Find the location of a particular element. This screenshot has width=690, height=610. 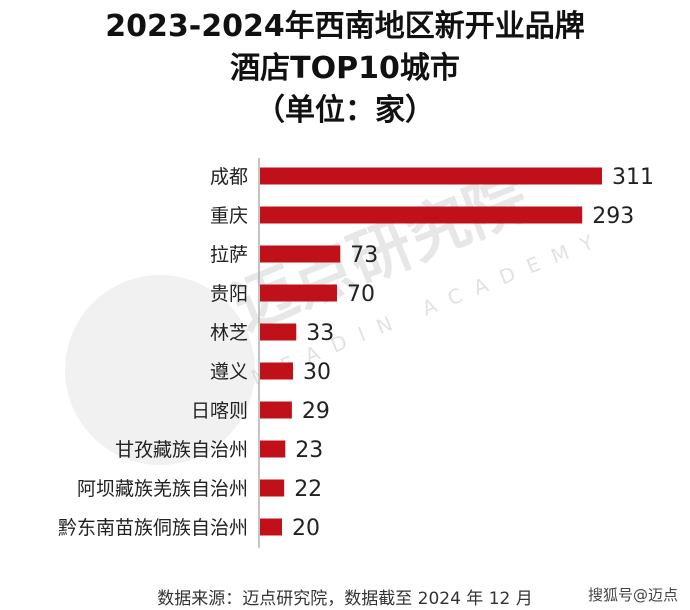

value-label: 293 is located at coordinates (613, 216).